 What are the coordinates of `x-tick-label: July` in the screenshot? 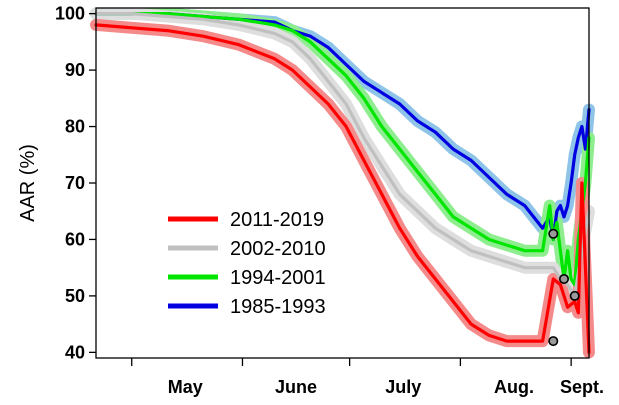 It's located at (403, 387).